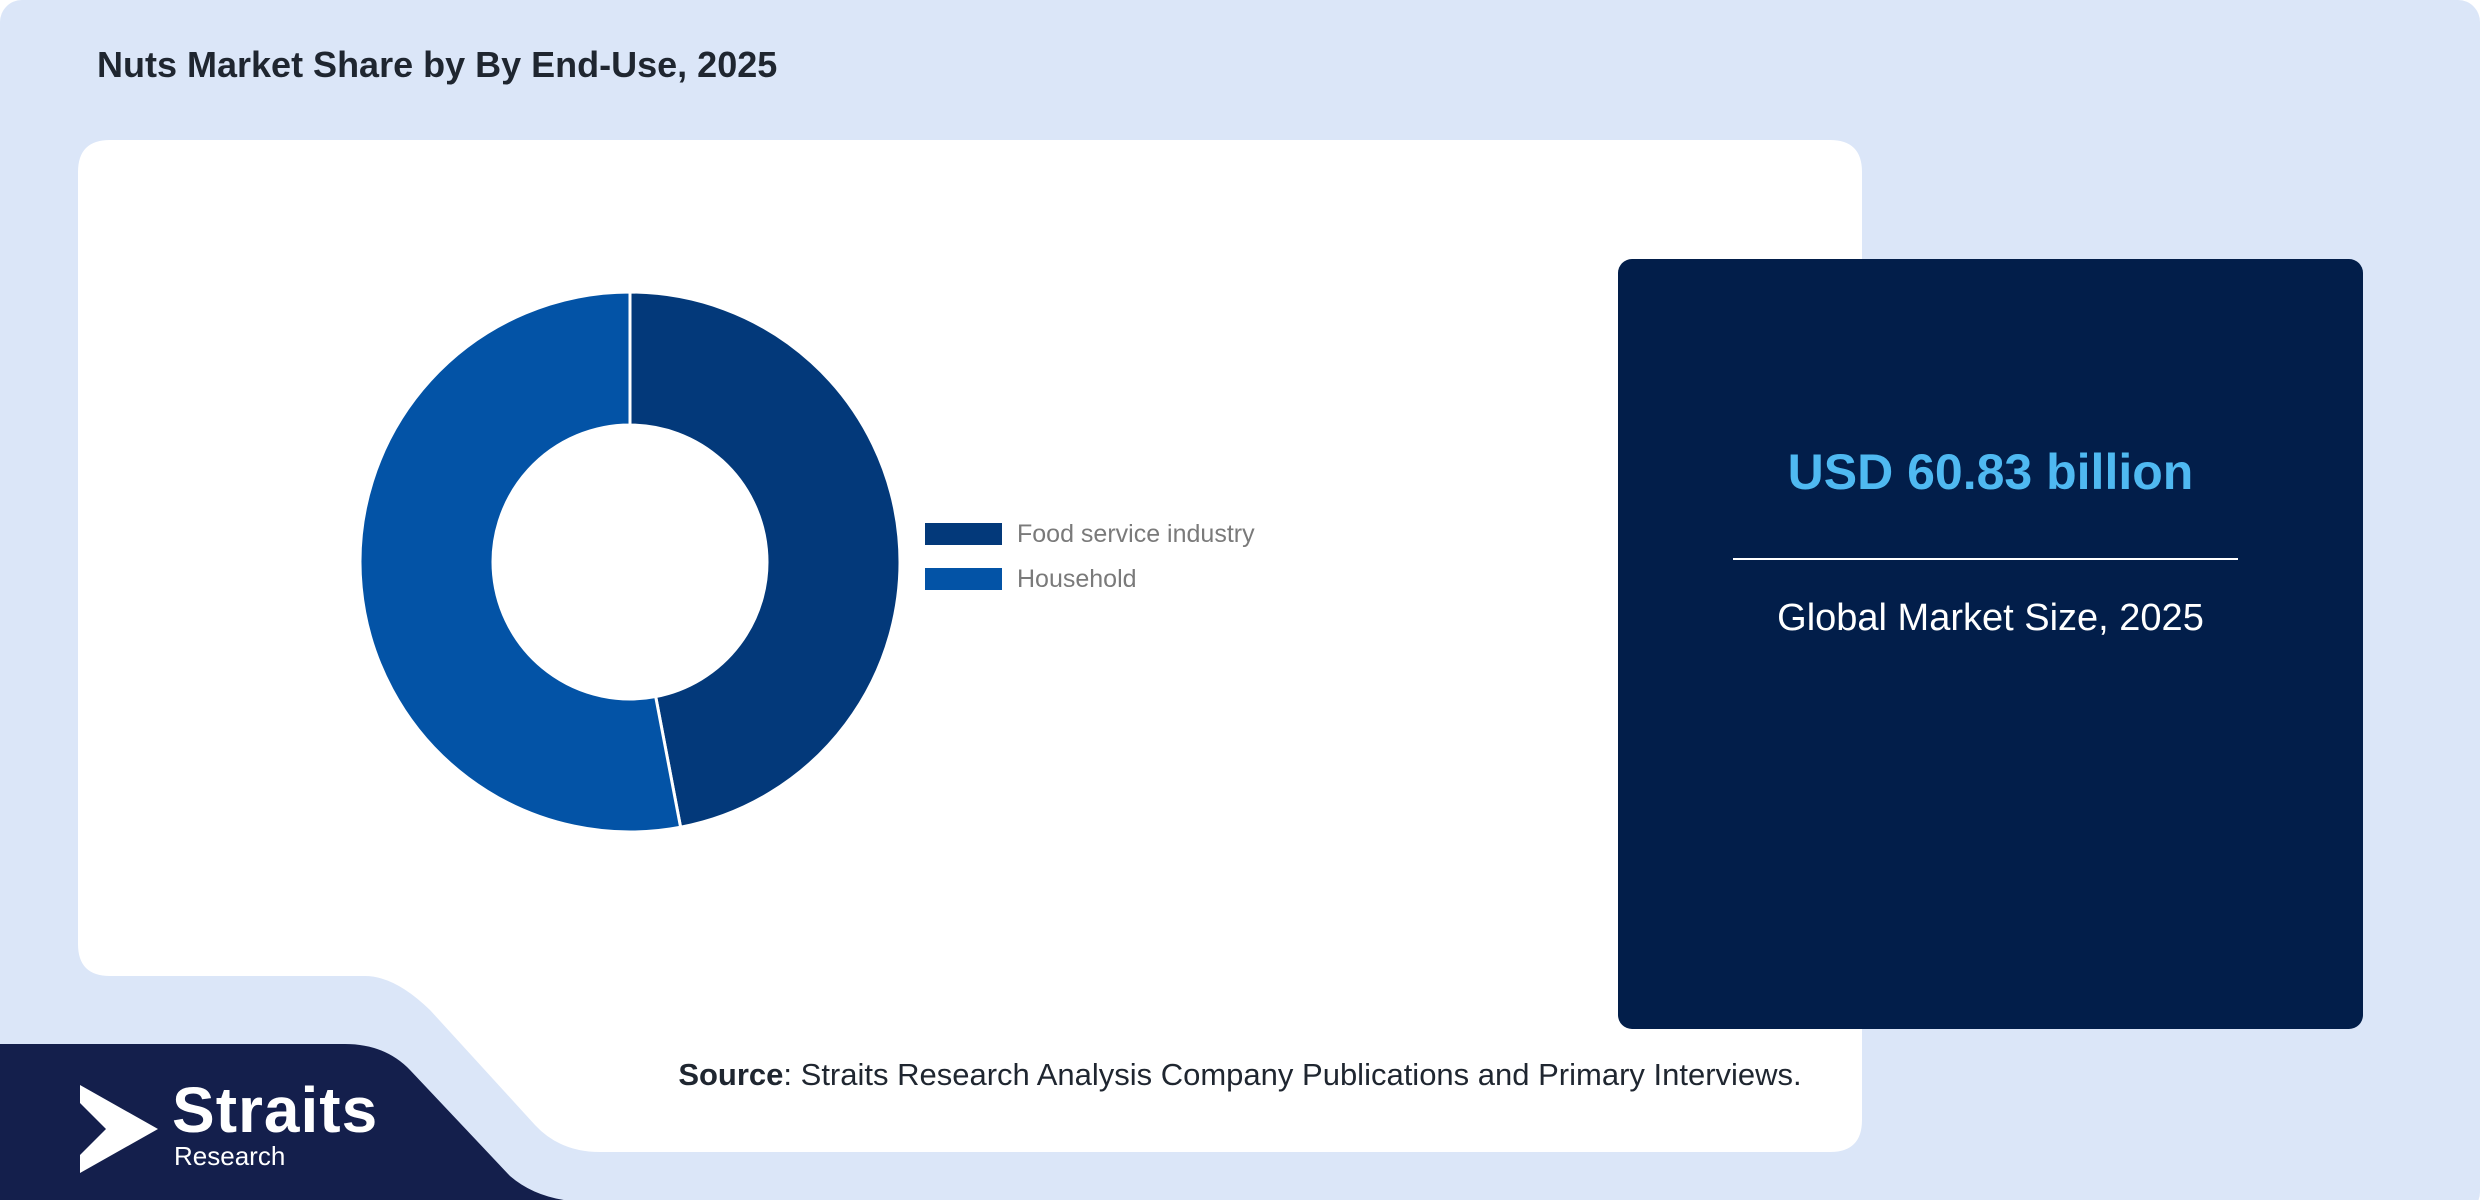  I want to click on page-title: Nuts Market Share by By End-Use, 2025, so click(437, 64).